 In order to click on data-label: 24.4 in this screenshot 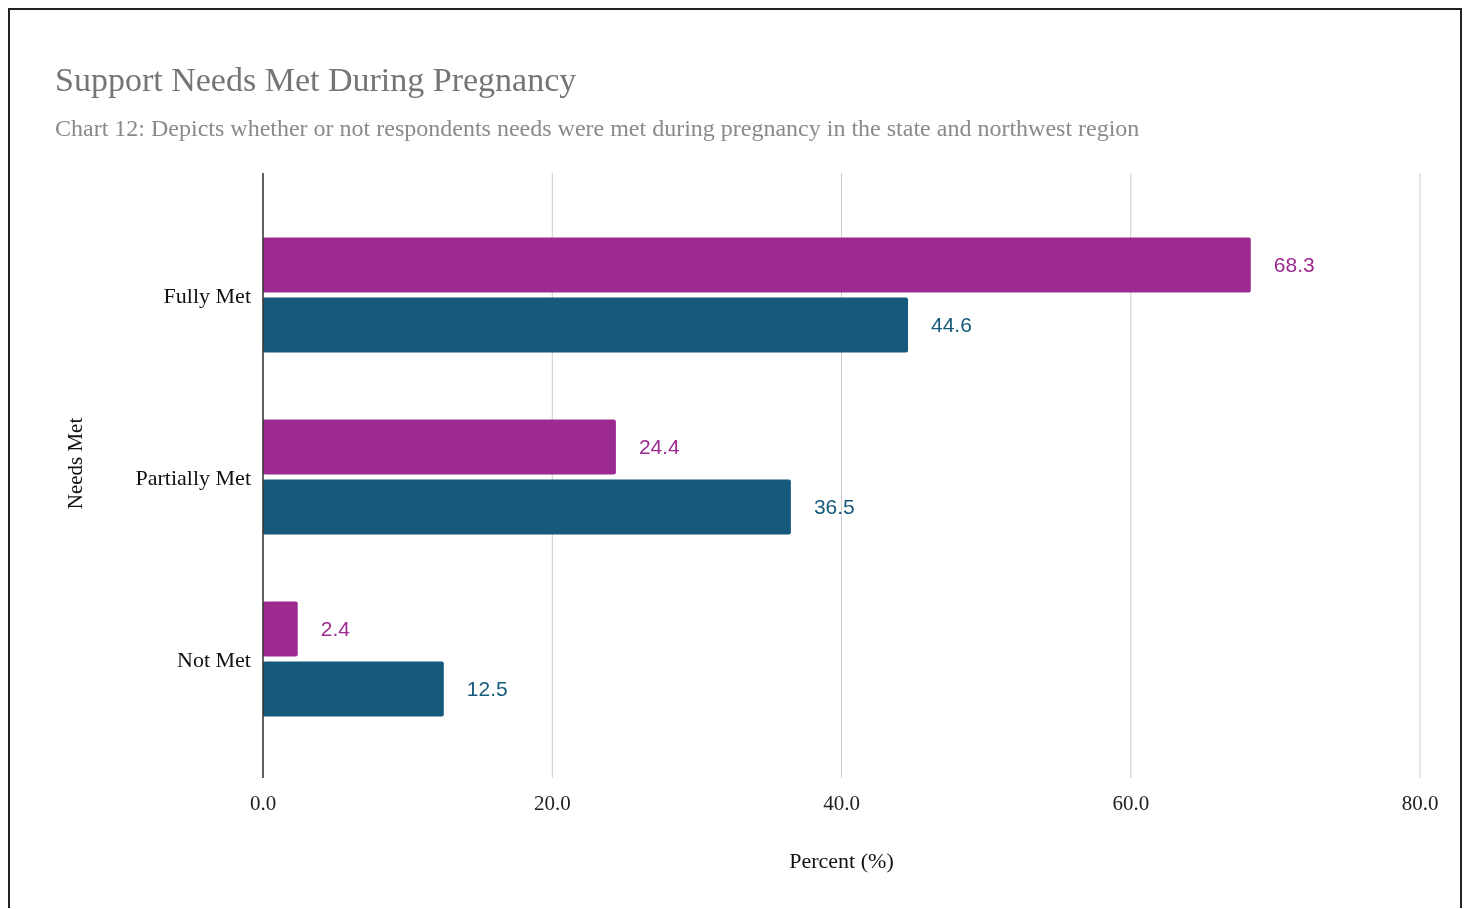, I will do `click(659, 447)`.